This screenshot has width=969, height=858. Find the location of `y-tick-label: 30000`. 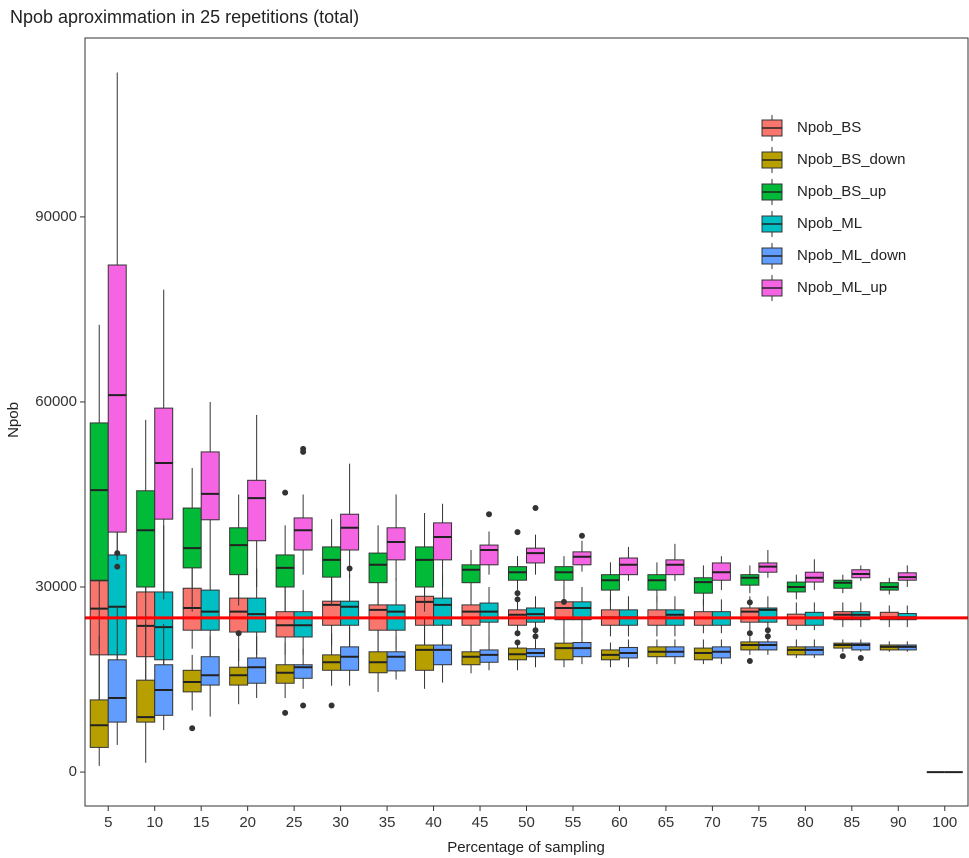

y-tick-label: 30000 is located at coordinates (56, 586).